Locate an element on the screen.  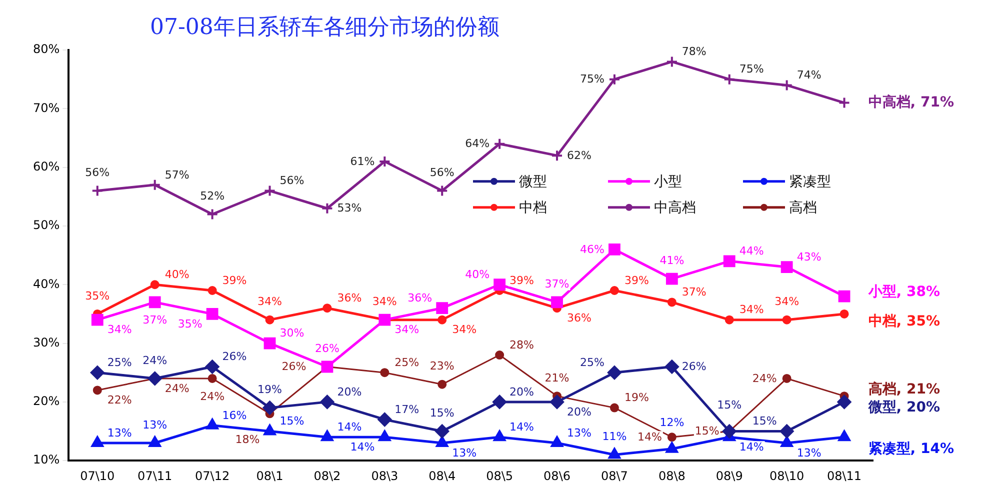
y-tick-label: 30% is located at coordinates (46, 342).